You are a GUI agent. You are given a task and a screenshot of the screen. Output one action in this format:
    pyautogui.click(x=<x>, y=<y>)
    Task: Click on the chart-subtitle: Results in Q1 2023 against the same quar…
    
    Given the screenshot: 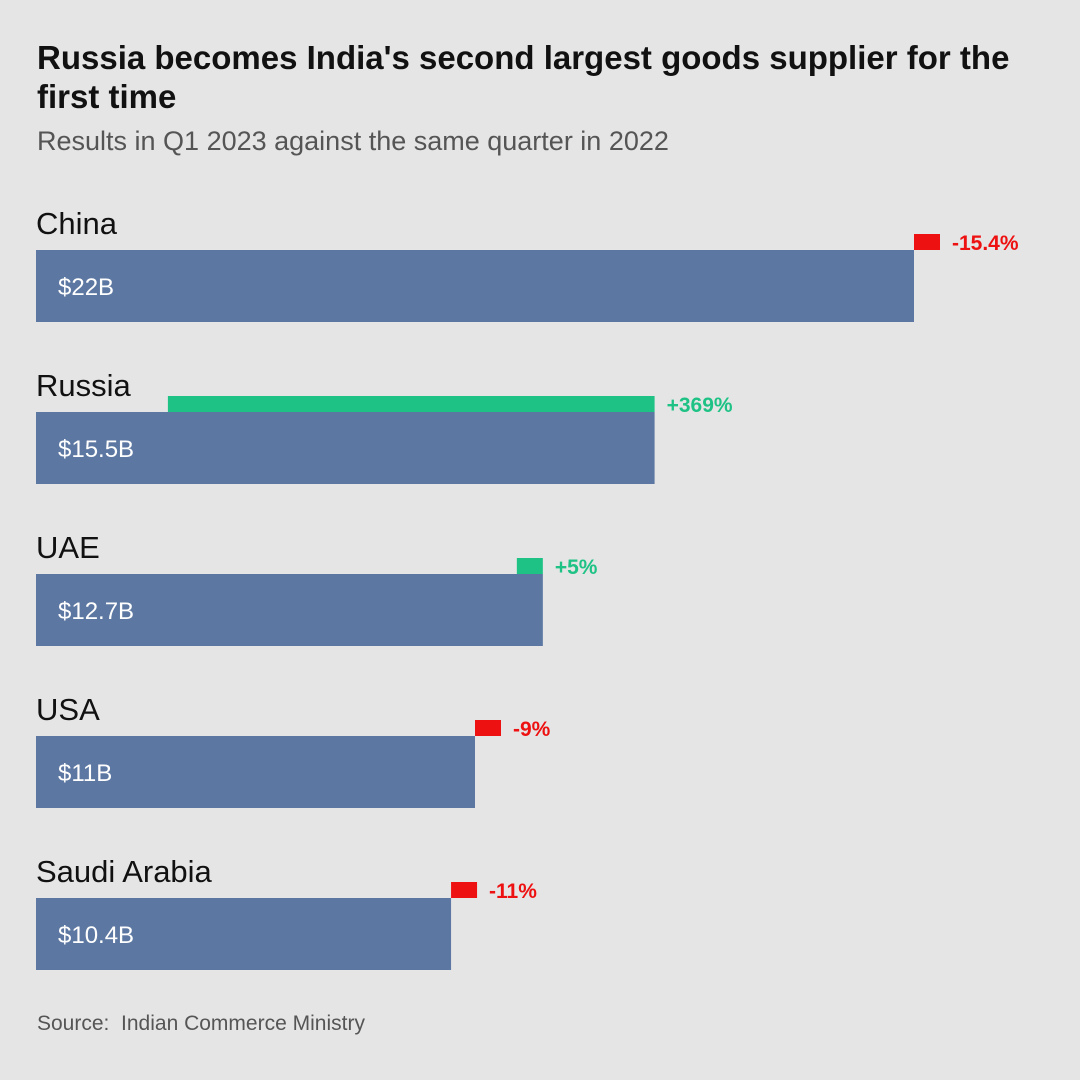 What is the action you would take?
    pyautogui.click(x=353, y=141)
    